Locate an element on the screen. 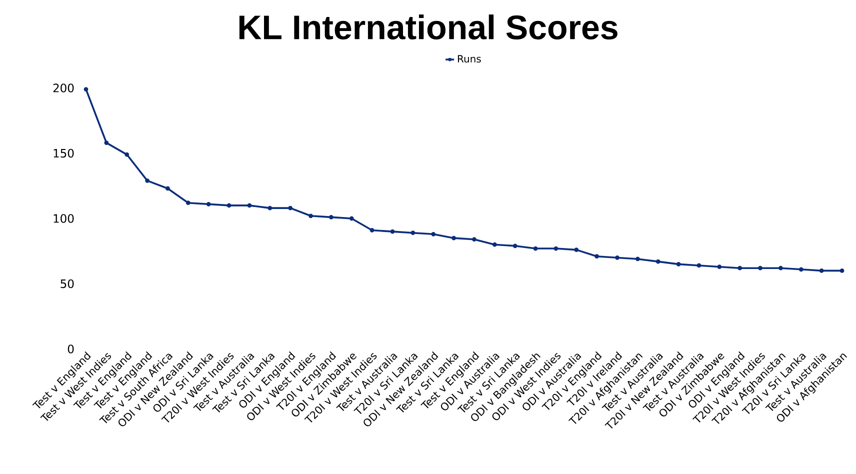 The height and width of the screenshot is (474, 856). y-tick-label: 200 is located at coordinates (63, 88).